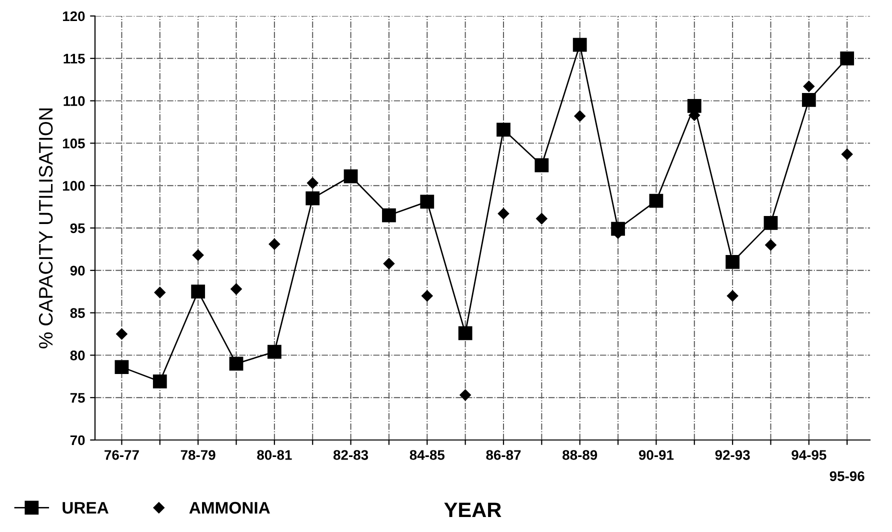 The width and height of the screenshot is (892, 532). What do you see at coordinates (73, 16) in the screenshot?
I see `y-tick-label: 120` at bounding box center [73, 16].